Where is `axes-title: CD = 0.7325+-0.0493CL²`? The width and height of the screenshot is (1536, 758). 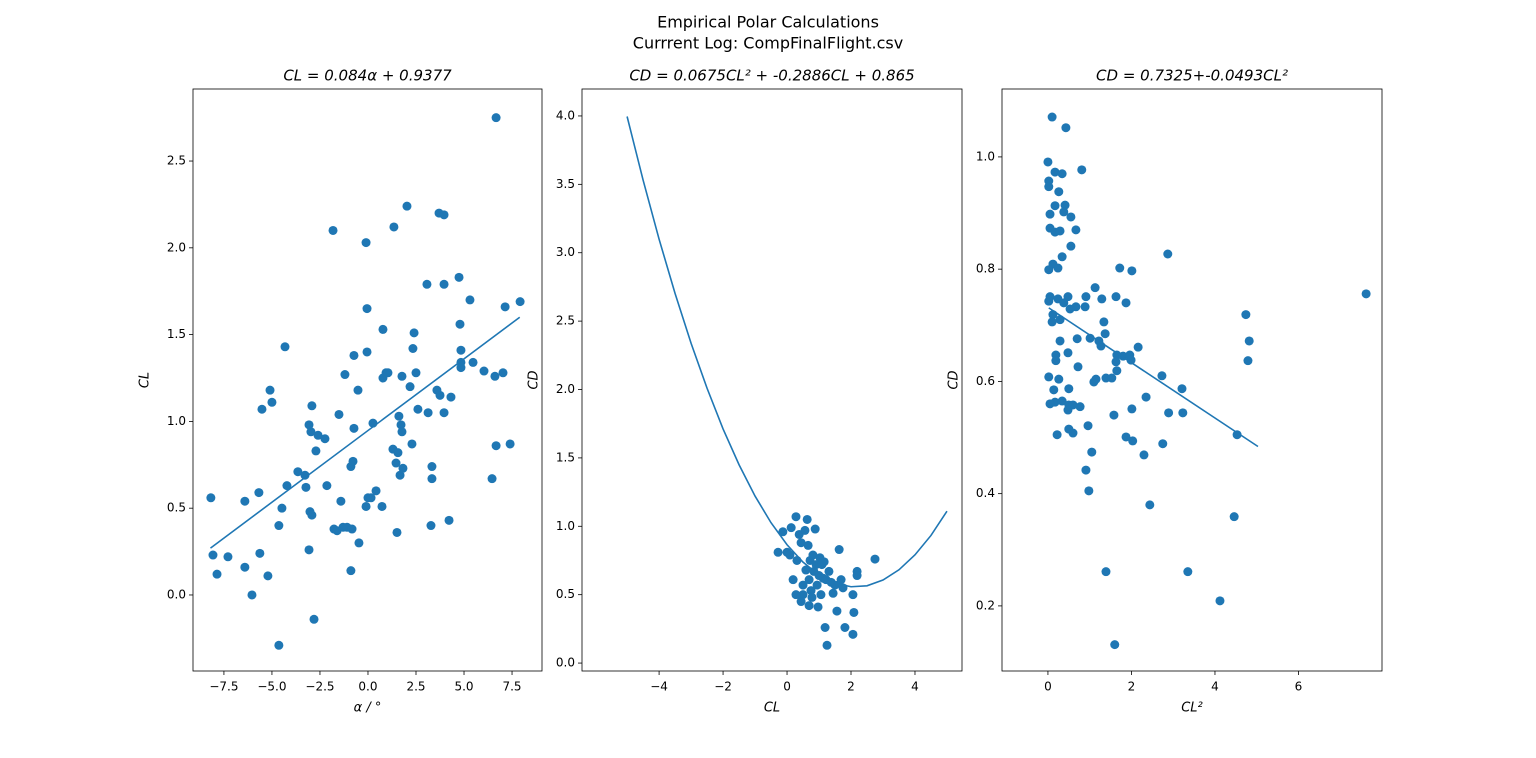
axes-title: CD = 0.7325+-0.0493CL² is located at coordinates (1192, 76).